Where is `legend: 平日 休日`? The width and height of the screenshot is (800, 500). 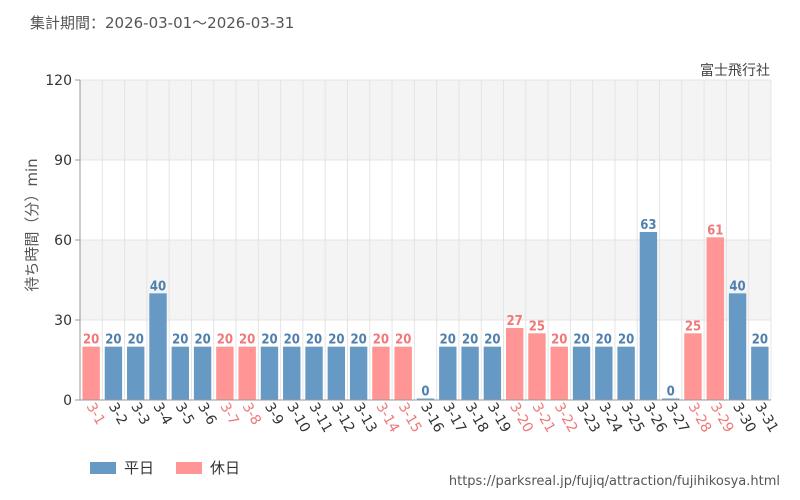
legend: 平日 休日 is located at coordinates (176, 467).